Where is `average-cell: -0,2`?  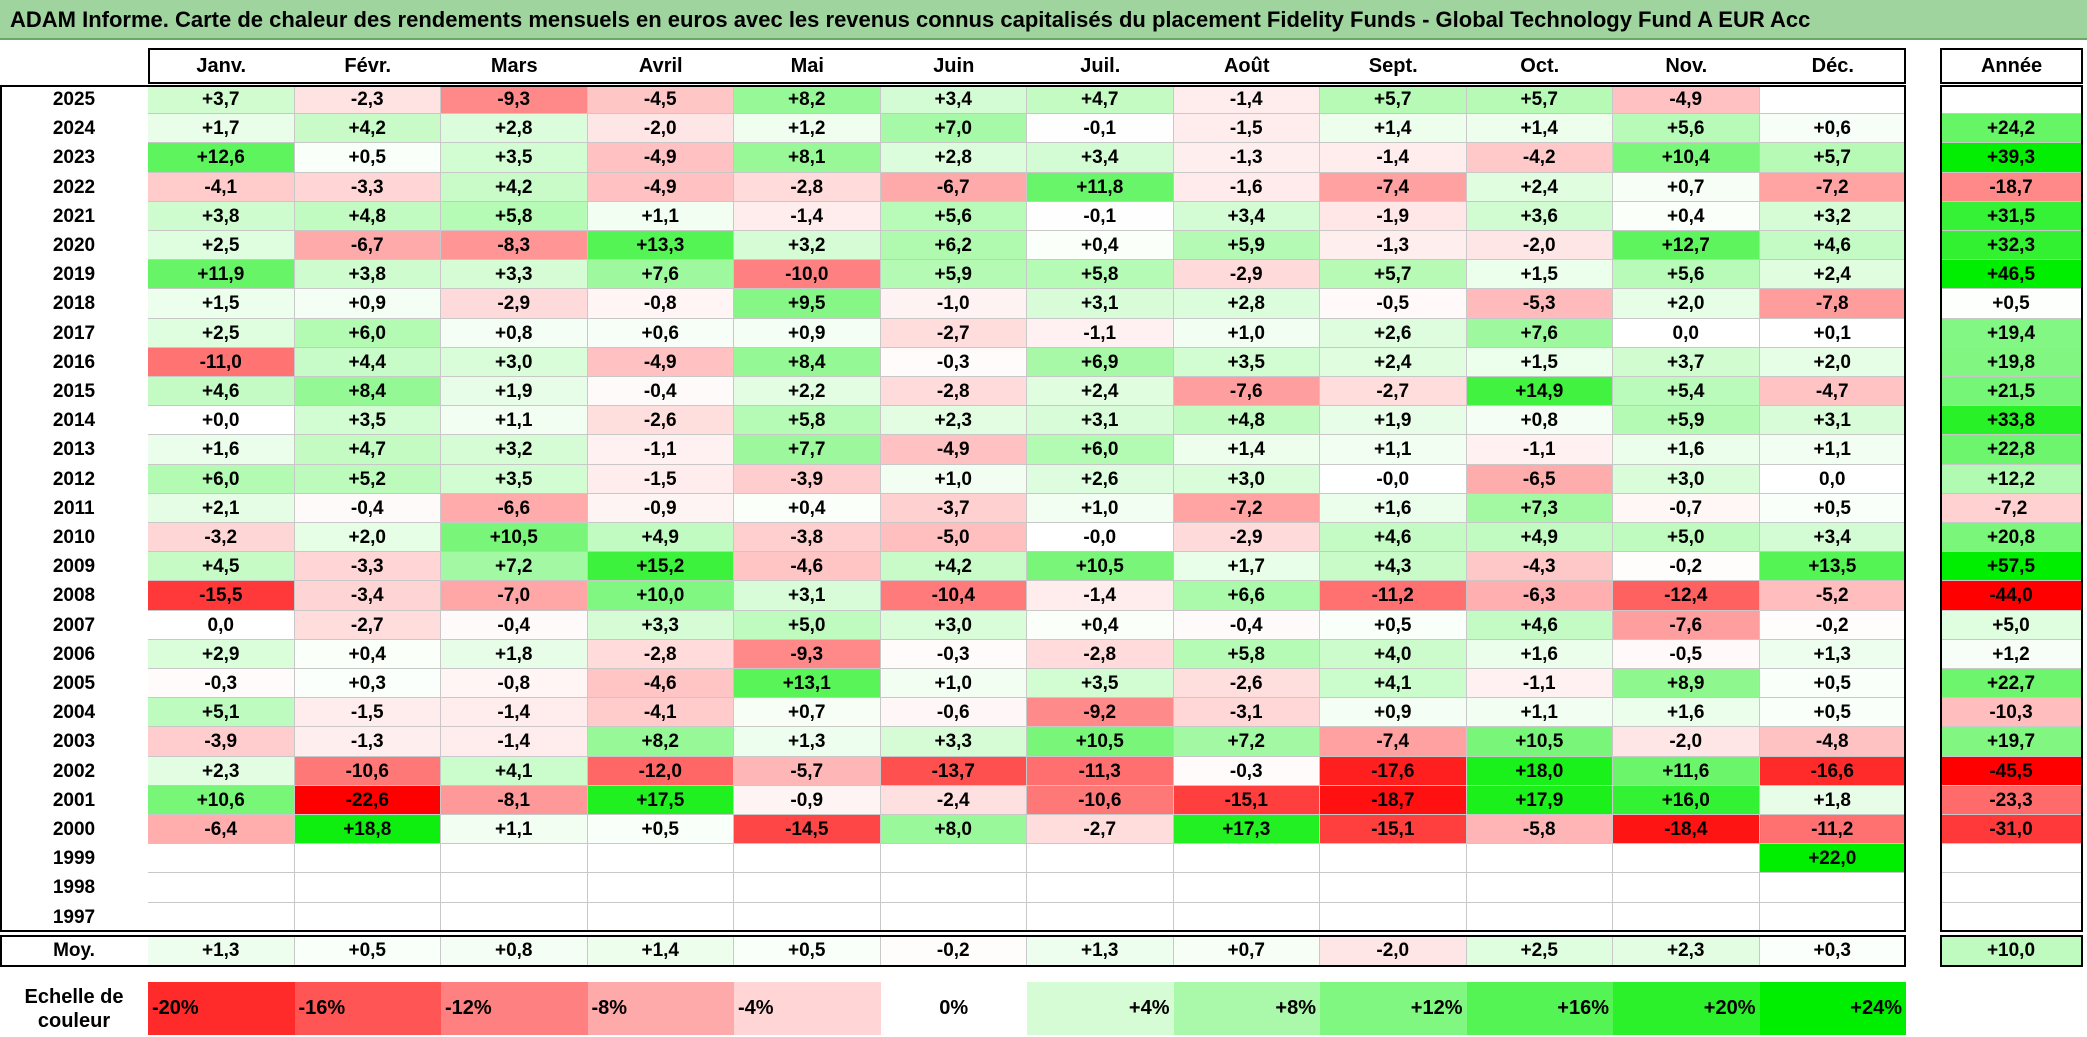 average-cell: -0,2 is located at coordinates (953, 951).